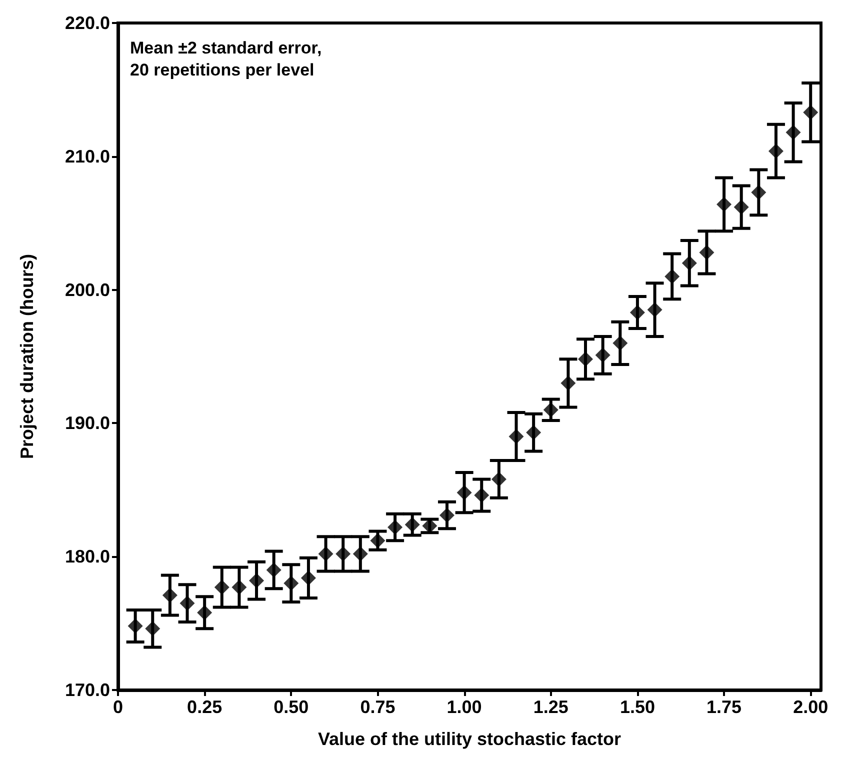 Image resolution: width=859 pixels, height=778 pixels. What do you see at coordinates (87, 423) in the screenshot?
I see `y-tick-label: 190.0` at bounding box center [87, 423].